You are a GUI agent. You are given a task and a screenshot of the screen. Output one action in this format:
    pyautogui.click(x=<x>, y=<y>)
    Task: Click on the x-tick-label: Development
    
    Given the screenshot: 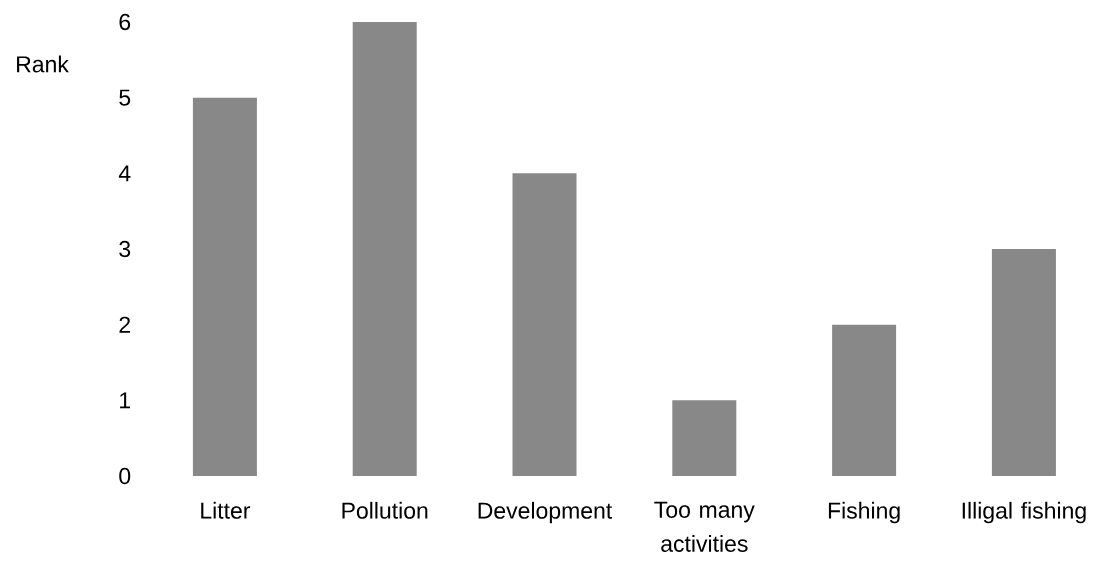 What is the action you would take?
    pyautogui.click(x=545, y=512)
    